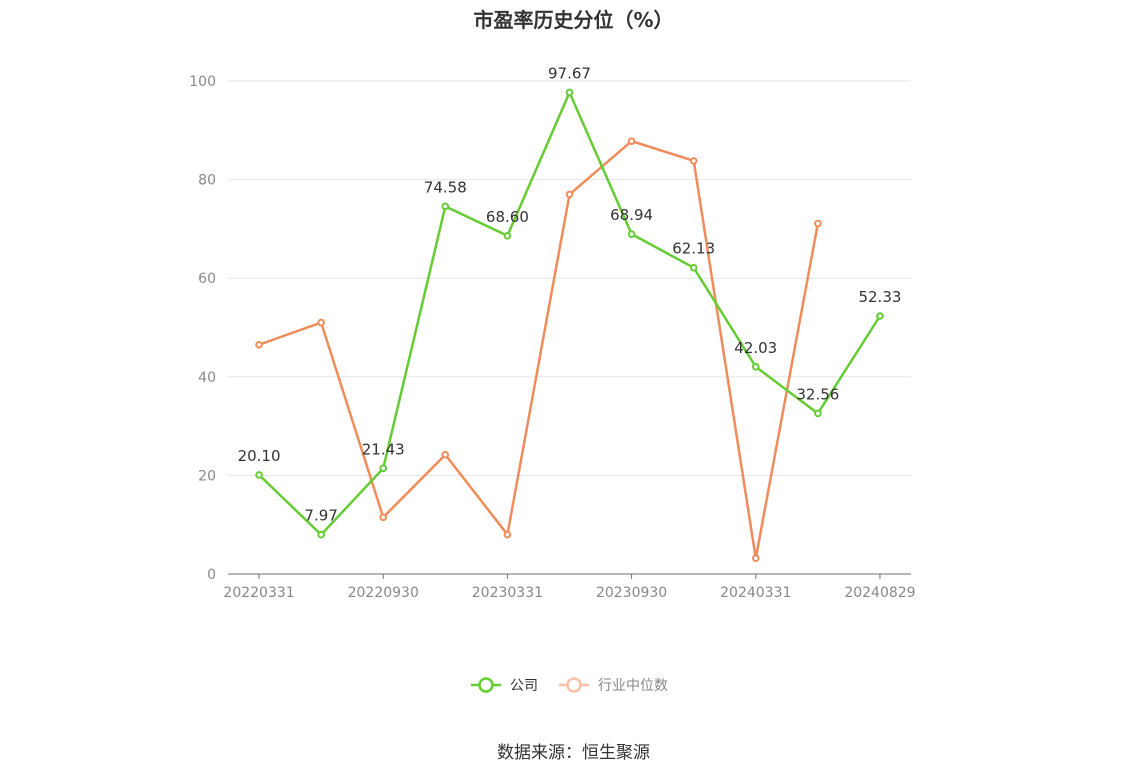 This screenshot has width=1147, height=776. Describe the element at coordinates (202, 328) in the screenshot. I see `y-axis-ticks: 0 20 40 60 80 100` at that location.